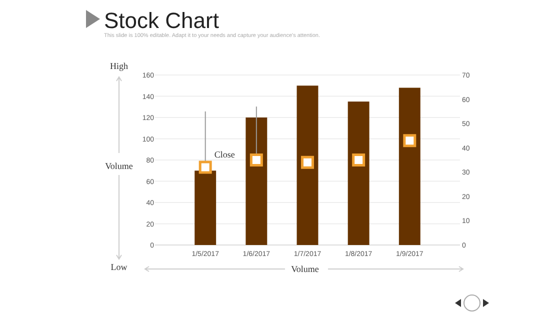 The width and height of the screenshot is (560, 315). Describe the element at coordinates (161, 20) in the screenshot. I see `chart-title: Stock Chart` at that location.